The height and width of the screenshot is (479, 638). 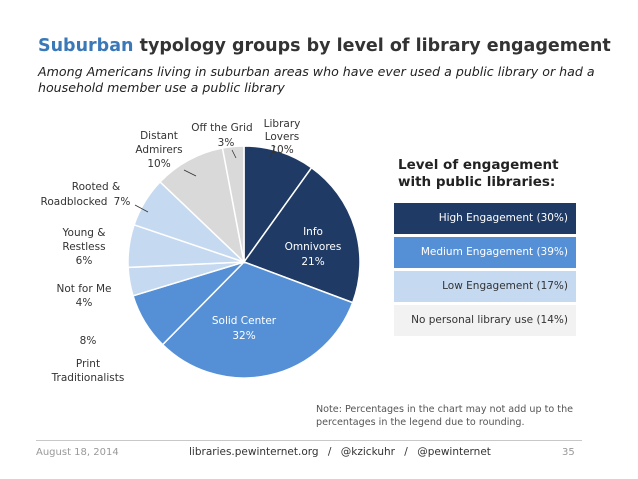 I want to click on slice-label-print-traditionalists: Print, so click(x=88, y=364).